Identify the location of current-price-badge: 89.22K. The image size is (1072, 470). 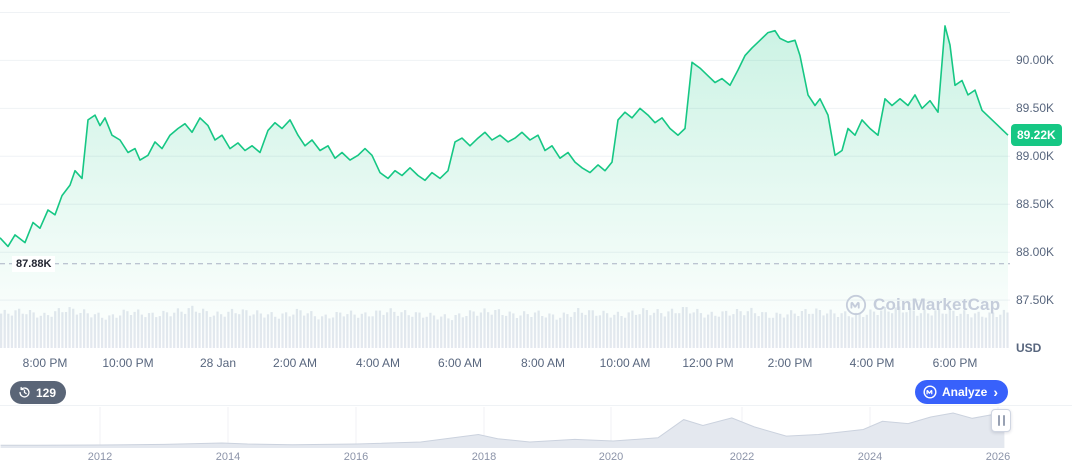
(1036, 135).